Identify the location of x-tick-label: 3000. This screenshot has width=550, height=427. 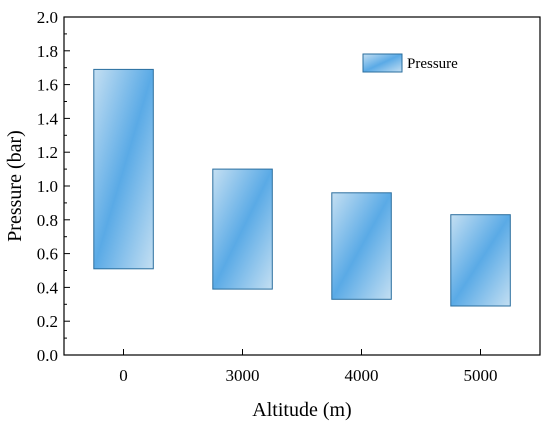
(243, 375).